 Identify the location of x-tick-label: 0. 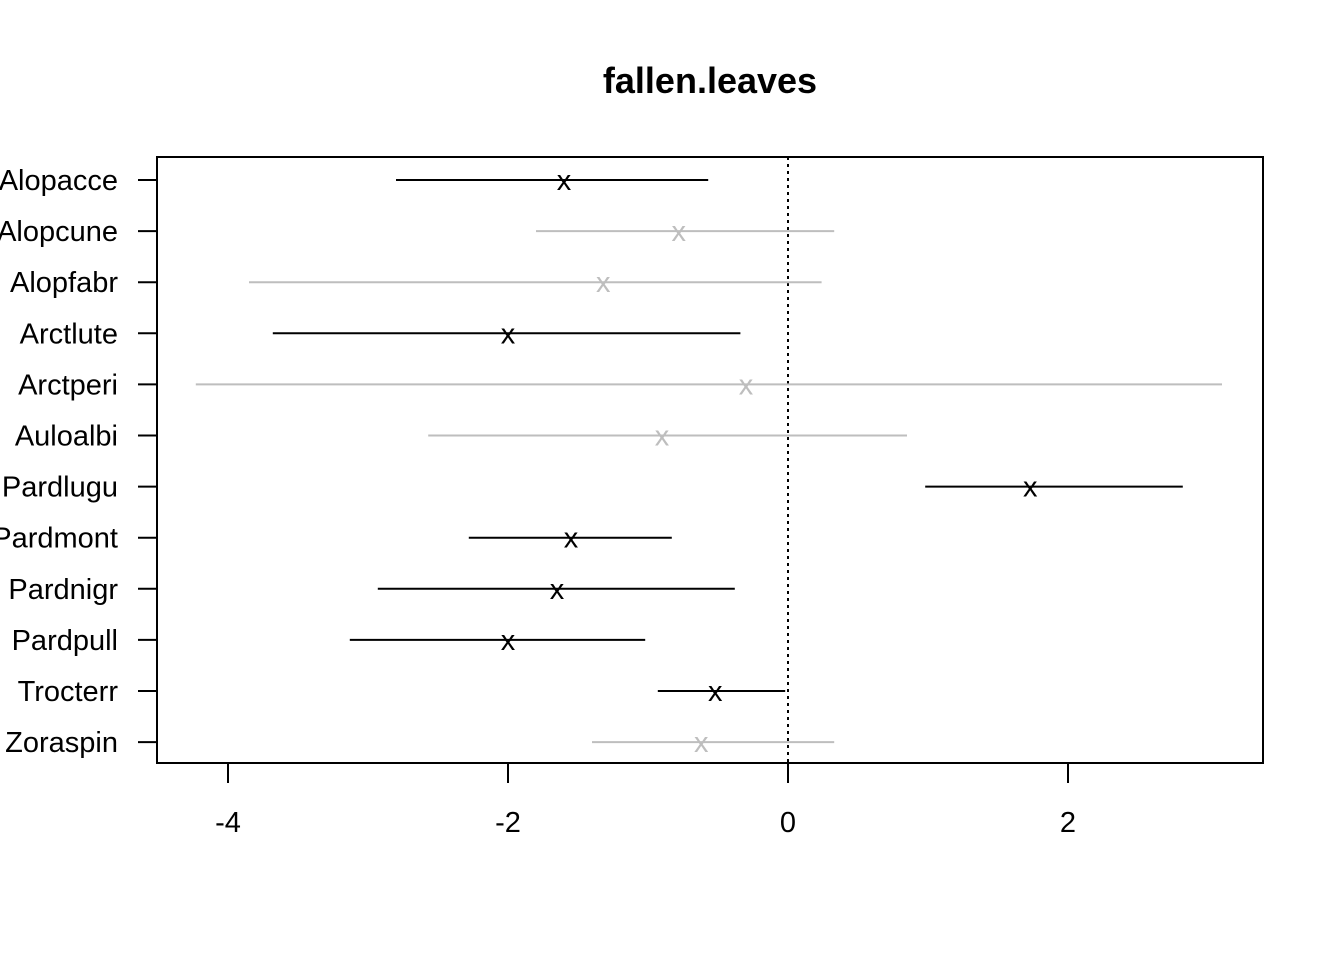
(788, 823).